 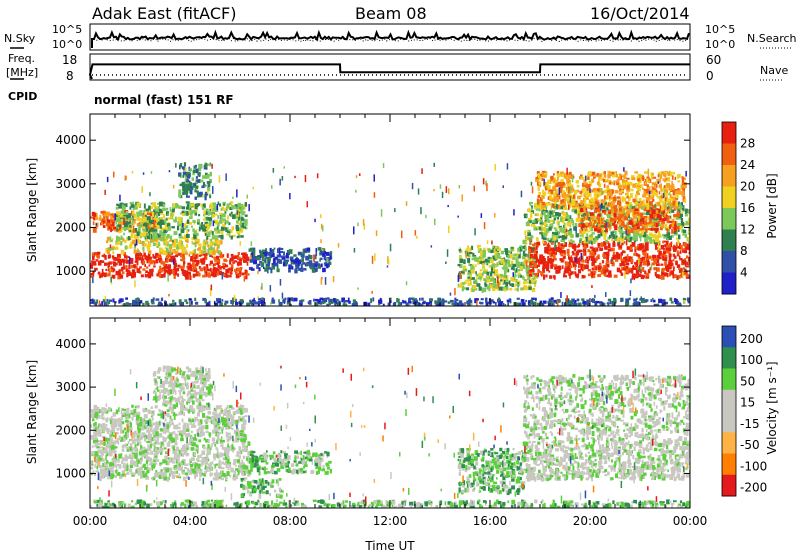 I want to click on velocity-echo-region, so click(x=170, y=460).